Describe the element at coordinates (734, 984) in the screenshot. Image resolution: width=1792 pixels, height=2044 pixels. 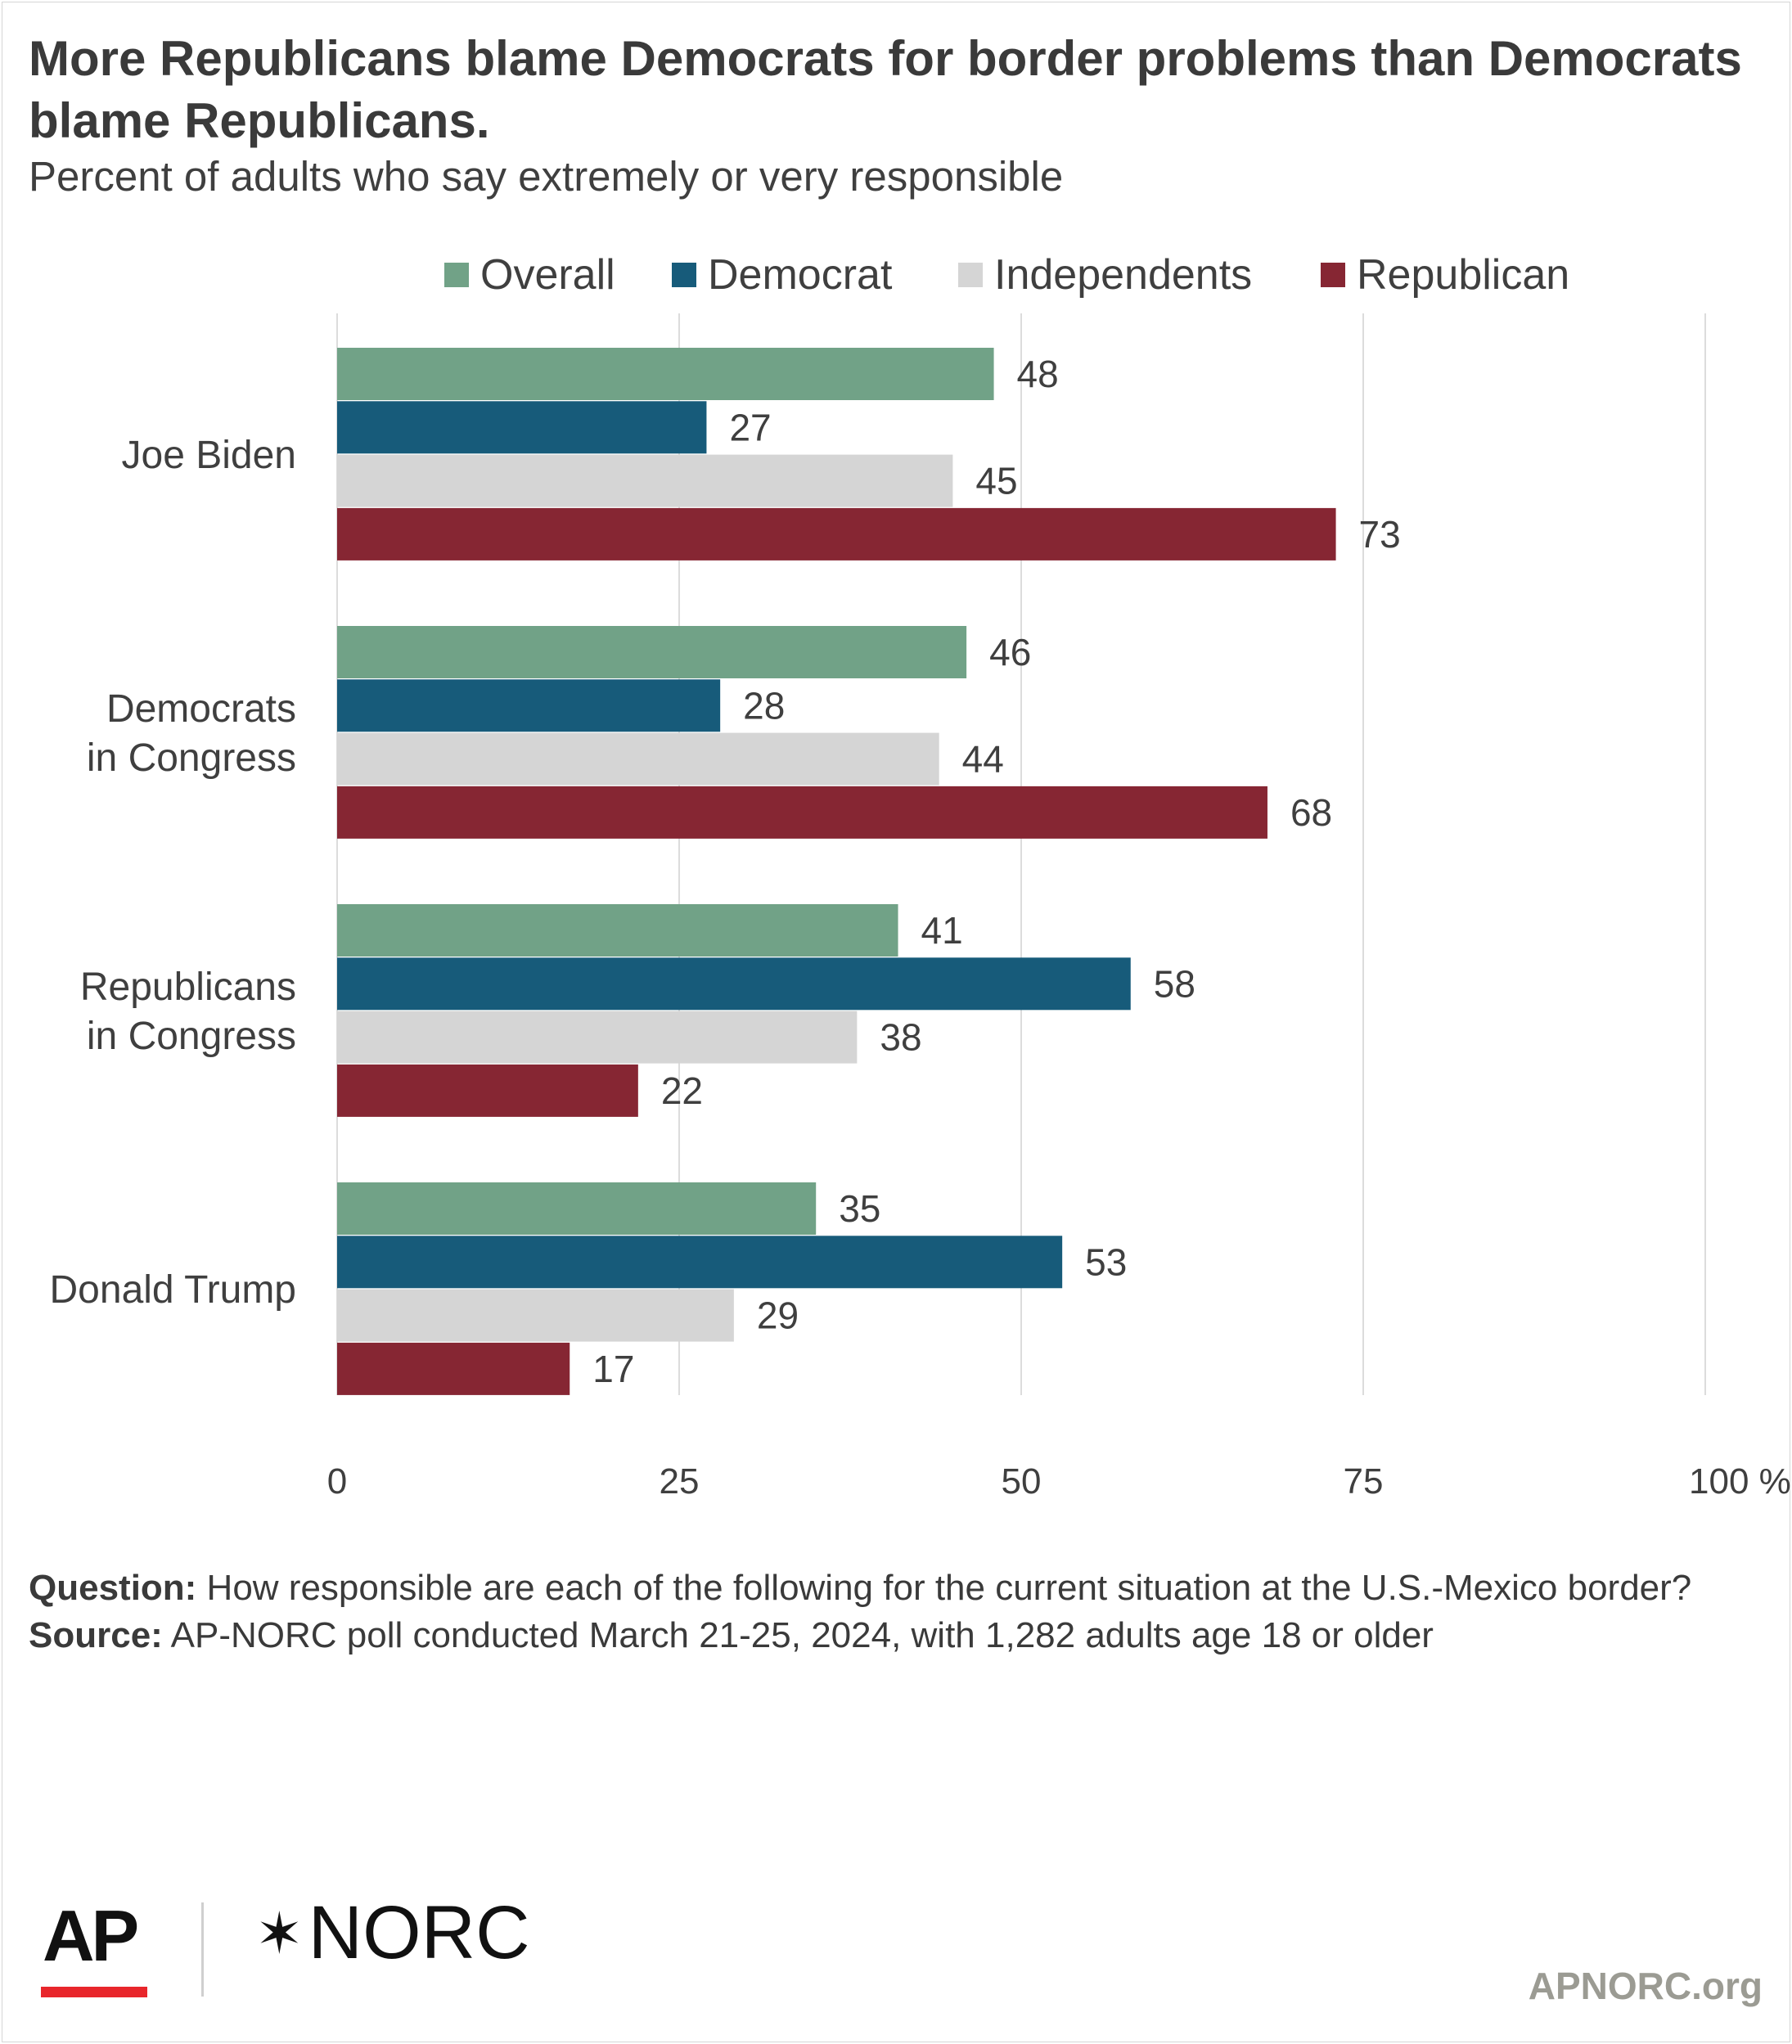
I see `bar-2-democrat` at that location.